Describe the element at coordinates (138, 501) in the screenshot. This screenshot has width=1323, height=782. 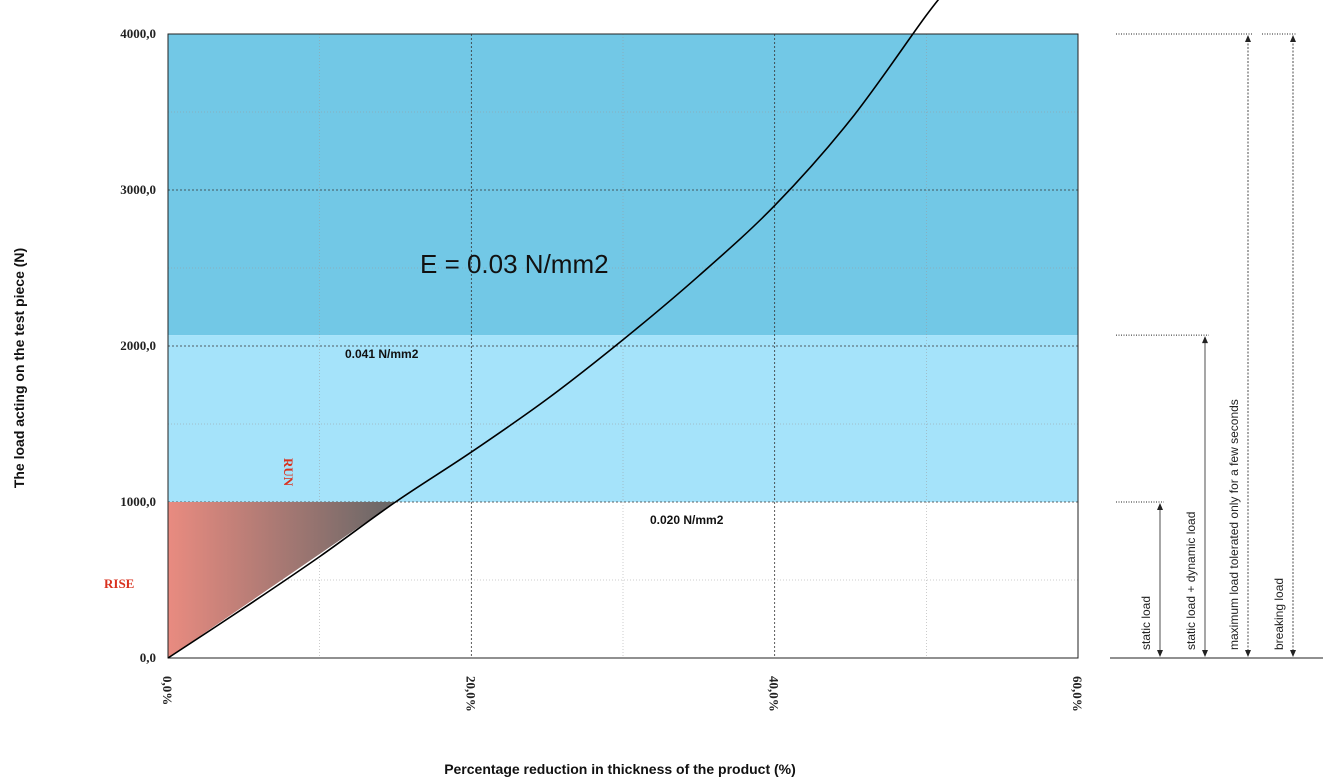
I see `y-tick-label: 1000,0` at that location.